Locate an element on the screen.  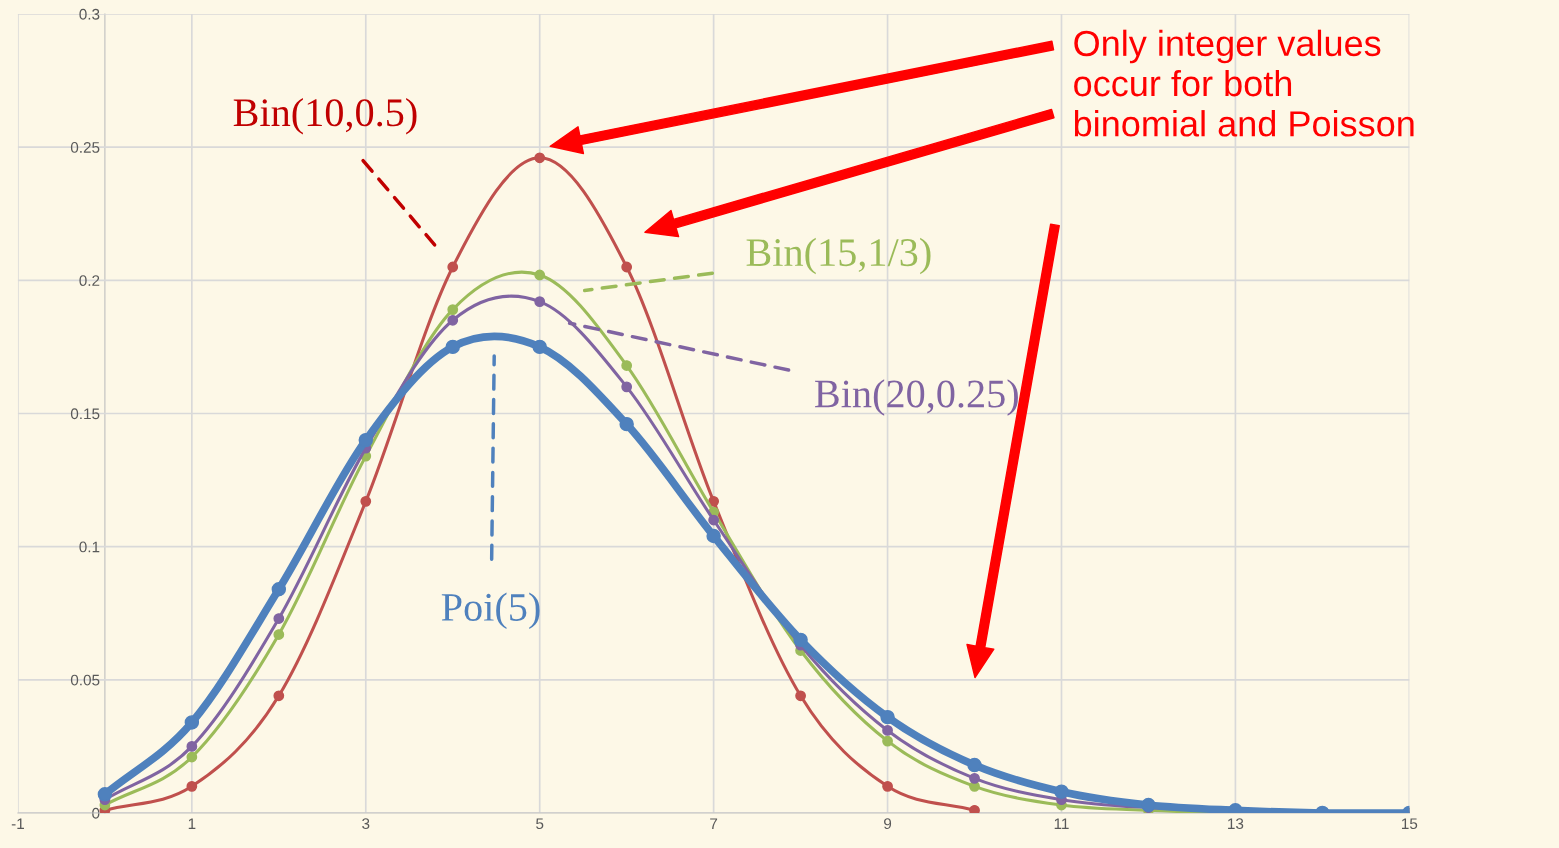
y-tick-label: 0.15 is located at coordinates (85, 414).